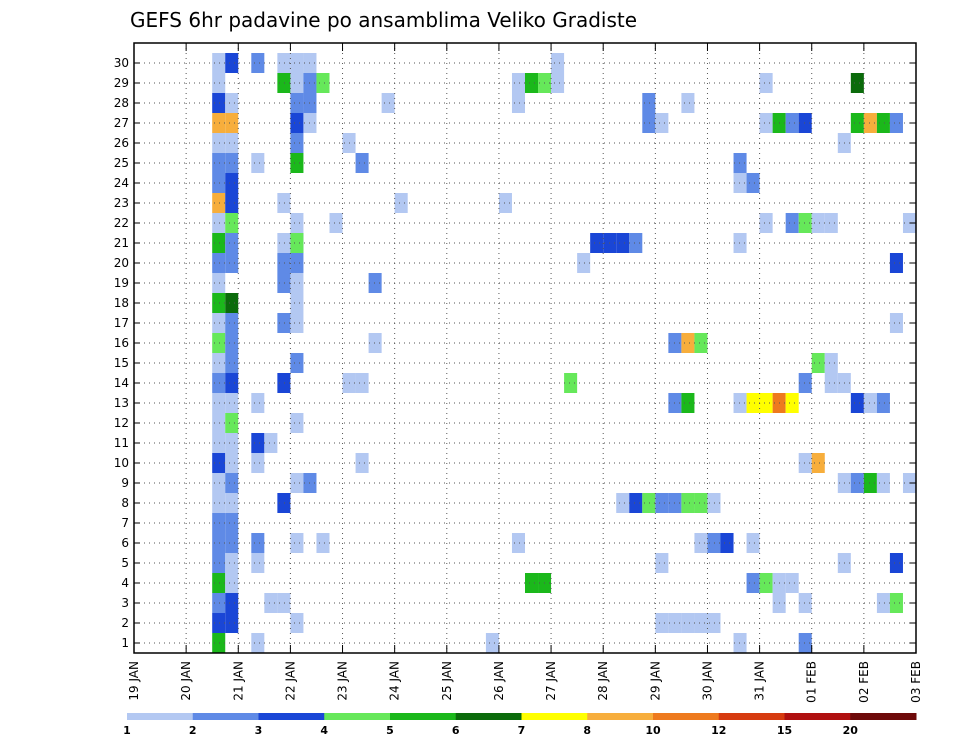 This screenshot has height=742, width=960. I want to click on y-tick-label: 13, so click(121, 403).